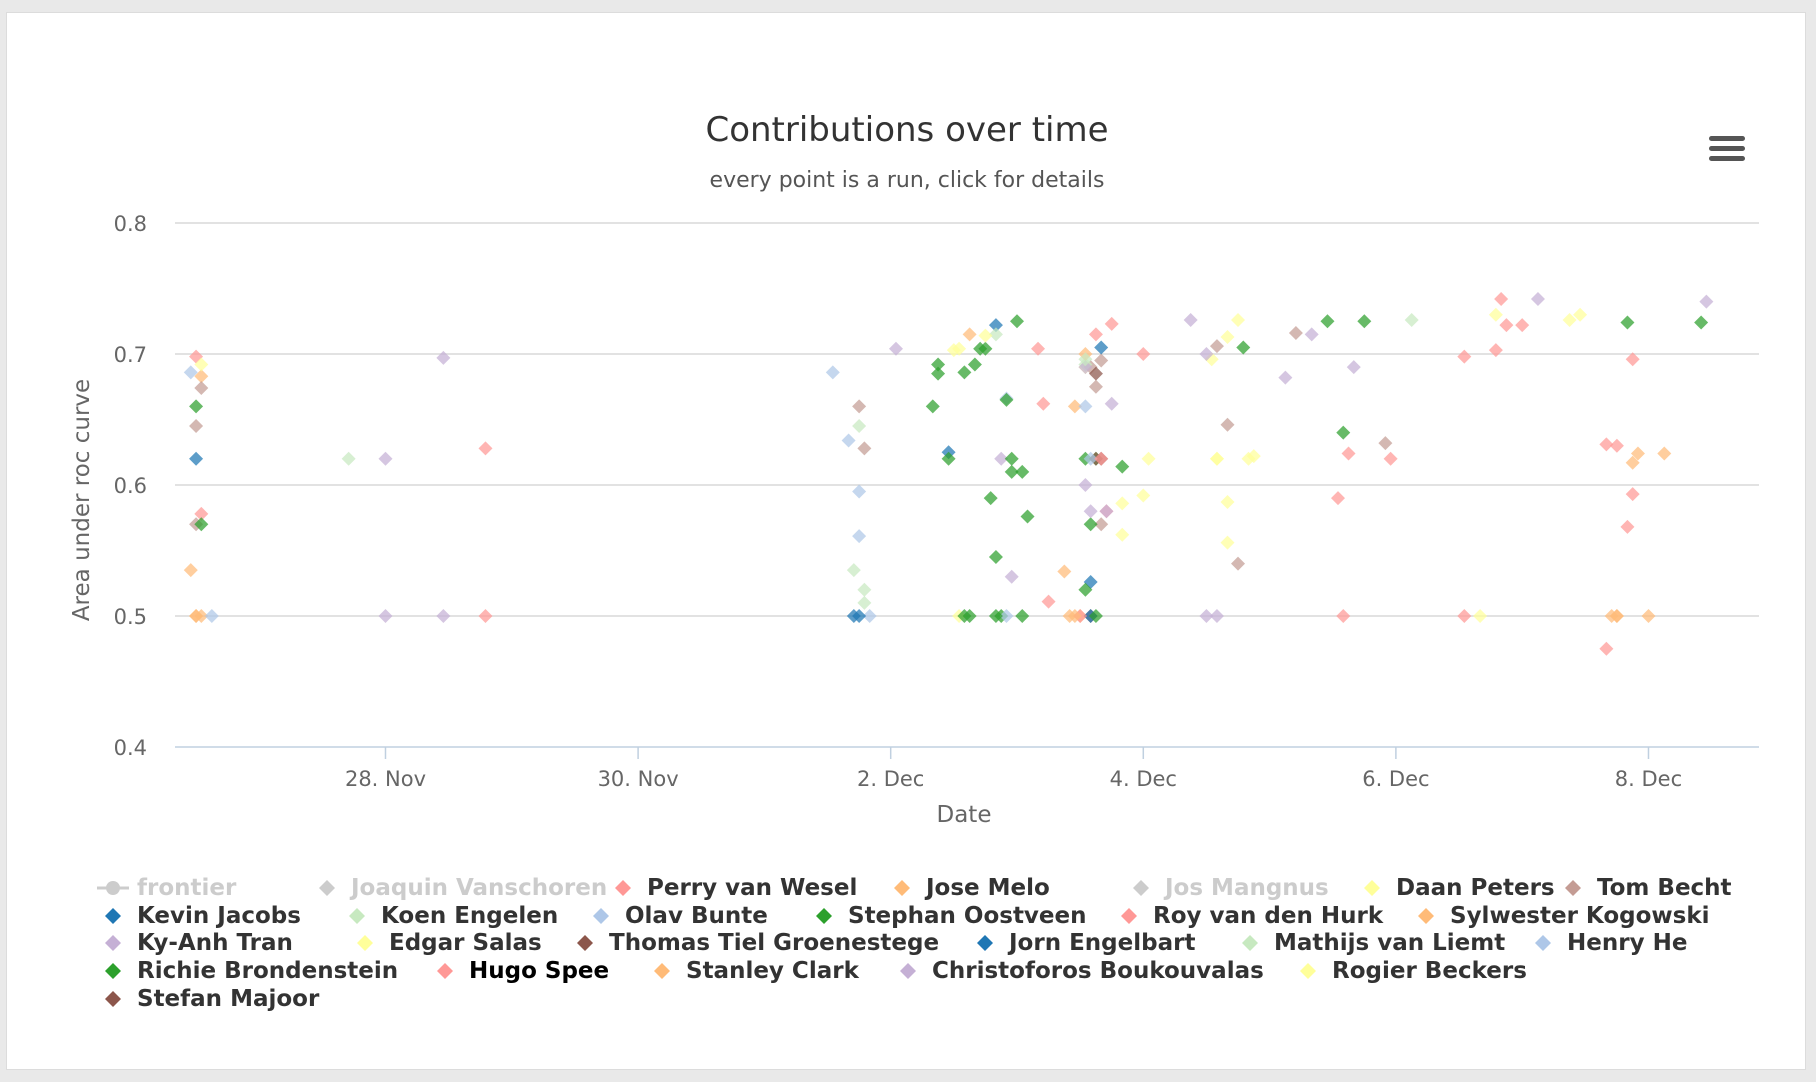 The image size is (1816, 1082). I want to click on legend-item: Stanley Clark, so click(751, 971).